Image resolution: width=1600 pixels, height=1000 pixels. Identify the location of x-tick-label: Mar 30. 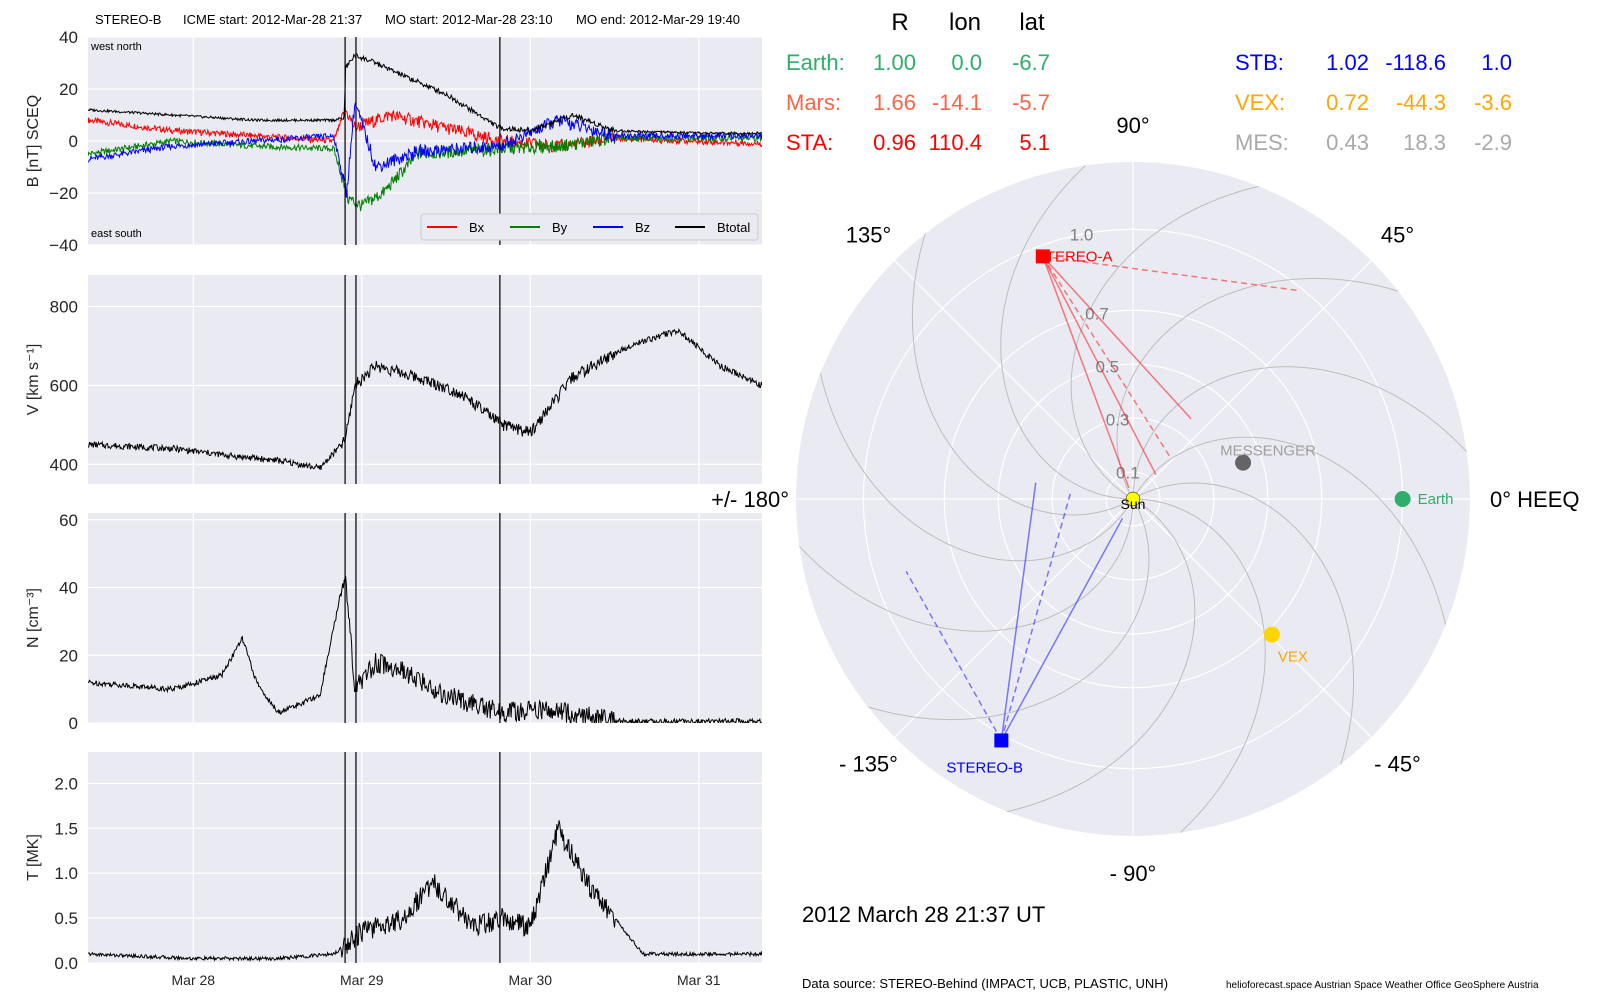
(531, 980).